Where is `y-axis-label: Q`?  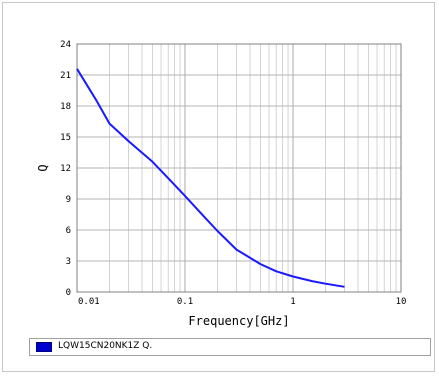 y-axis-label: Q is located at coordinates (43, 167).